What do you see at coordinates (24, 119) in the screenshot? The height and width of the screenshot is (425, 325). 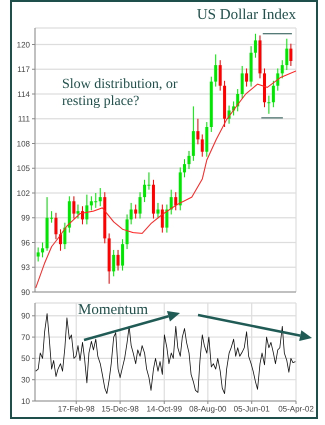 I see `y-tick-label: 111` at bounding box center [24, 119].